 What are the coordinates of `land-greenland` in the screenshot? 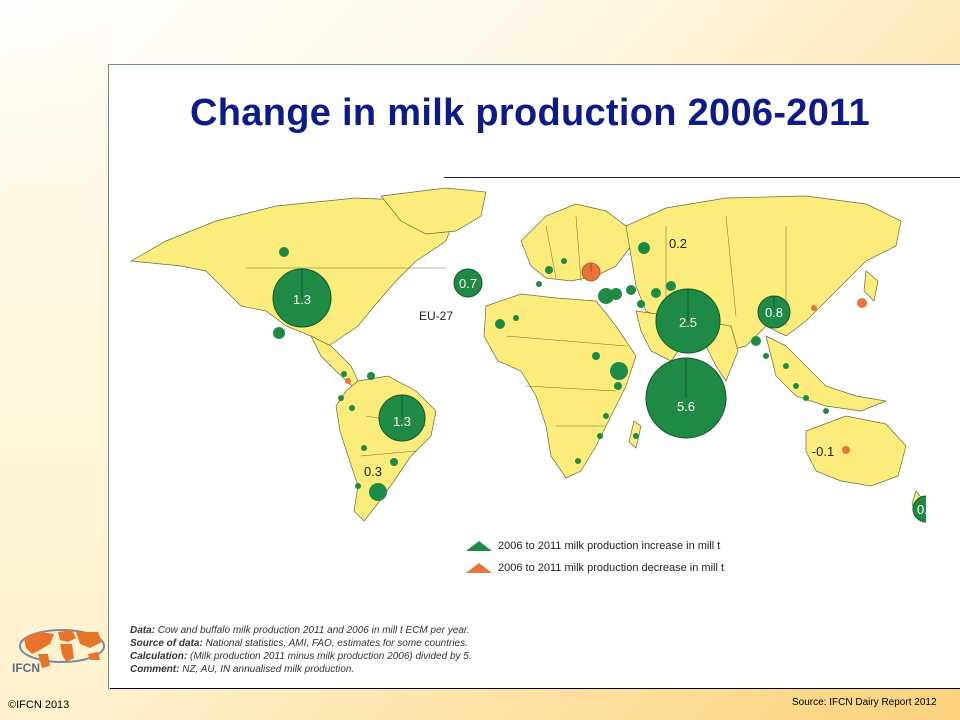 It's located at (433, 211).